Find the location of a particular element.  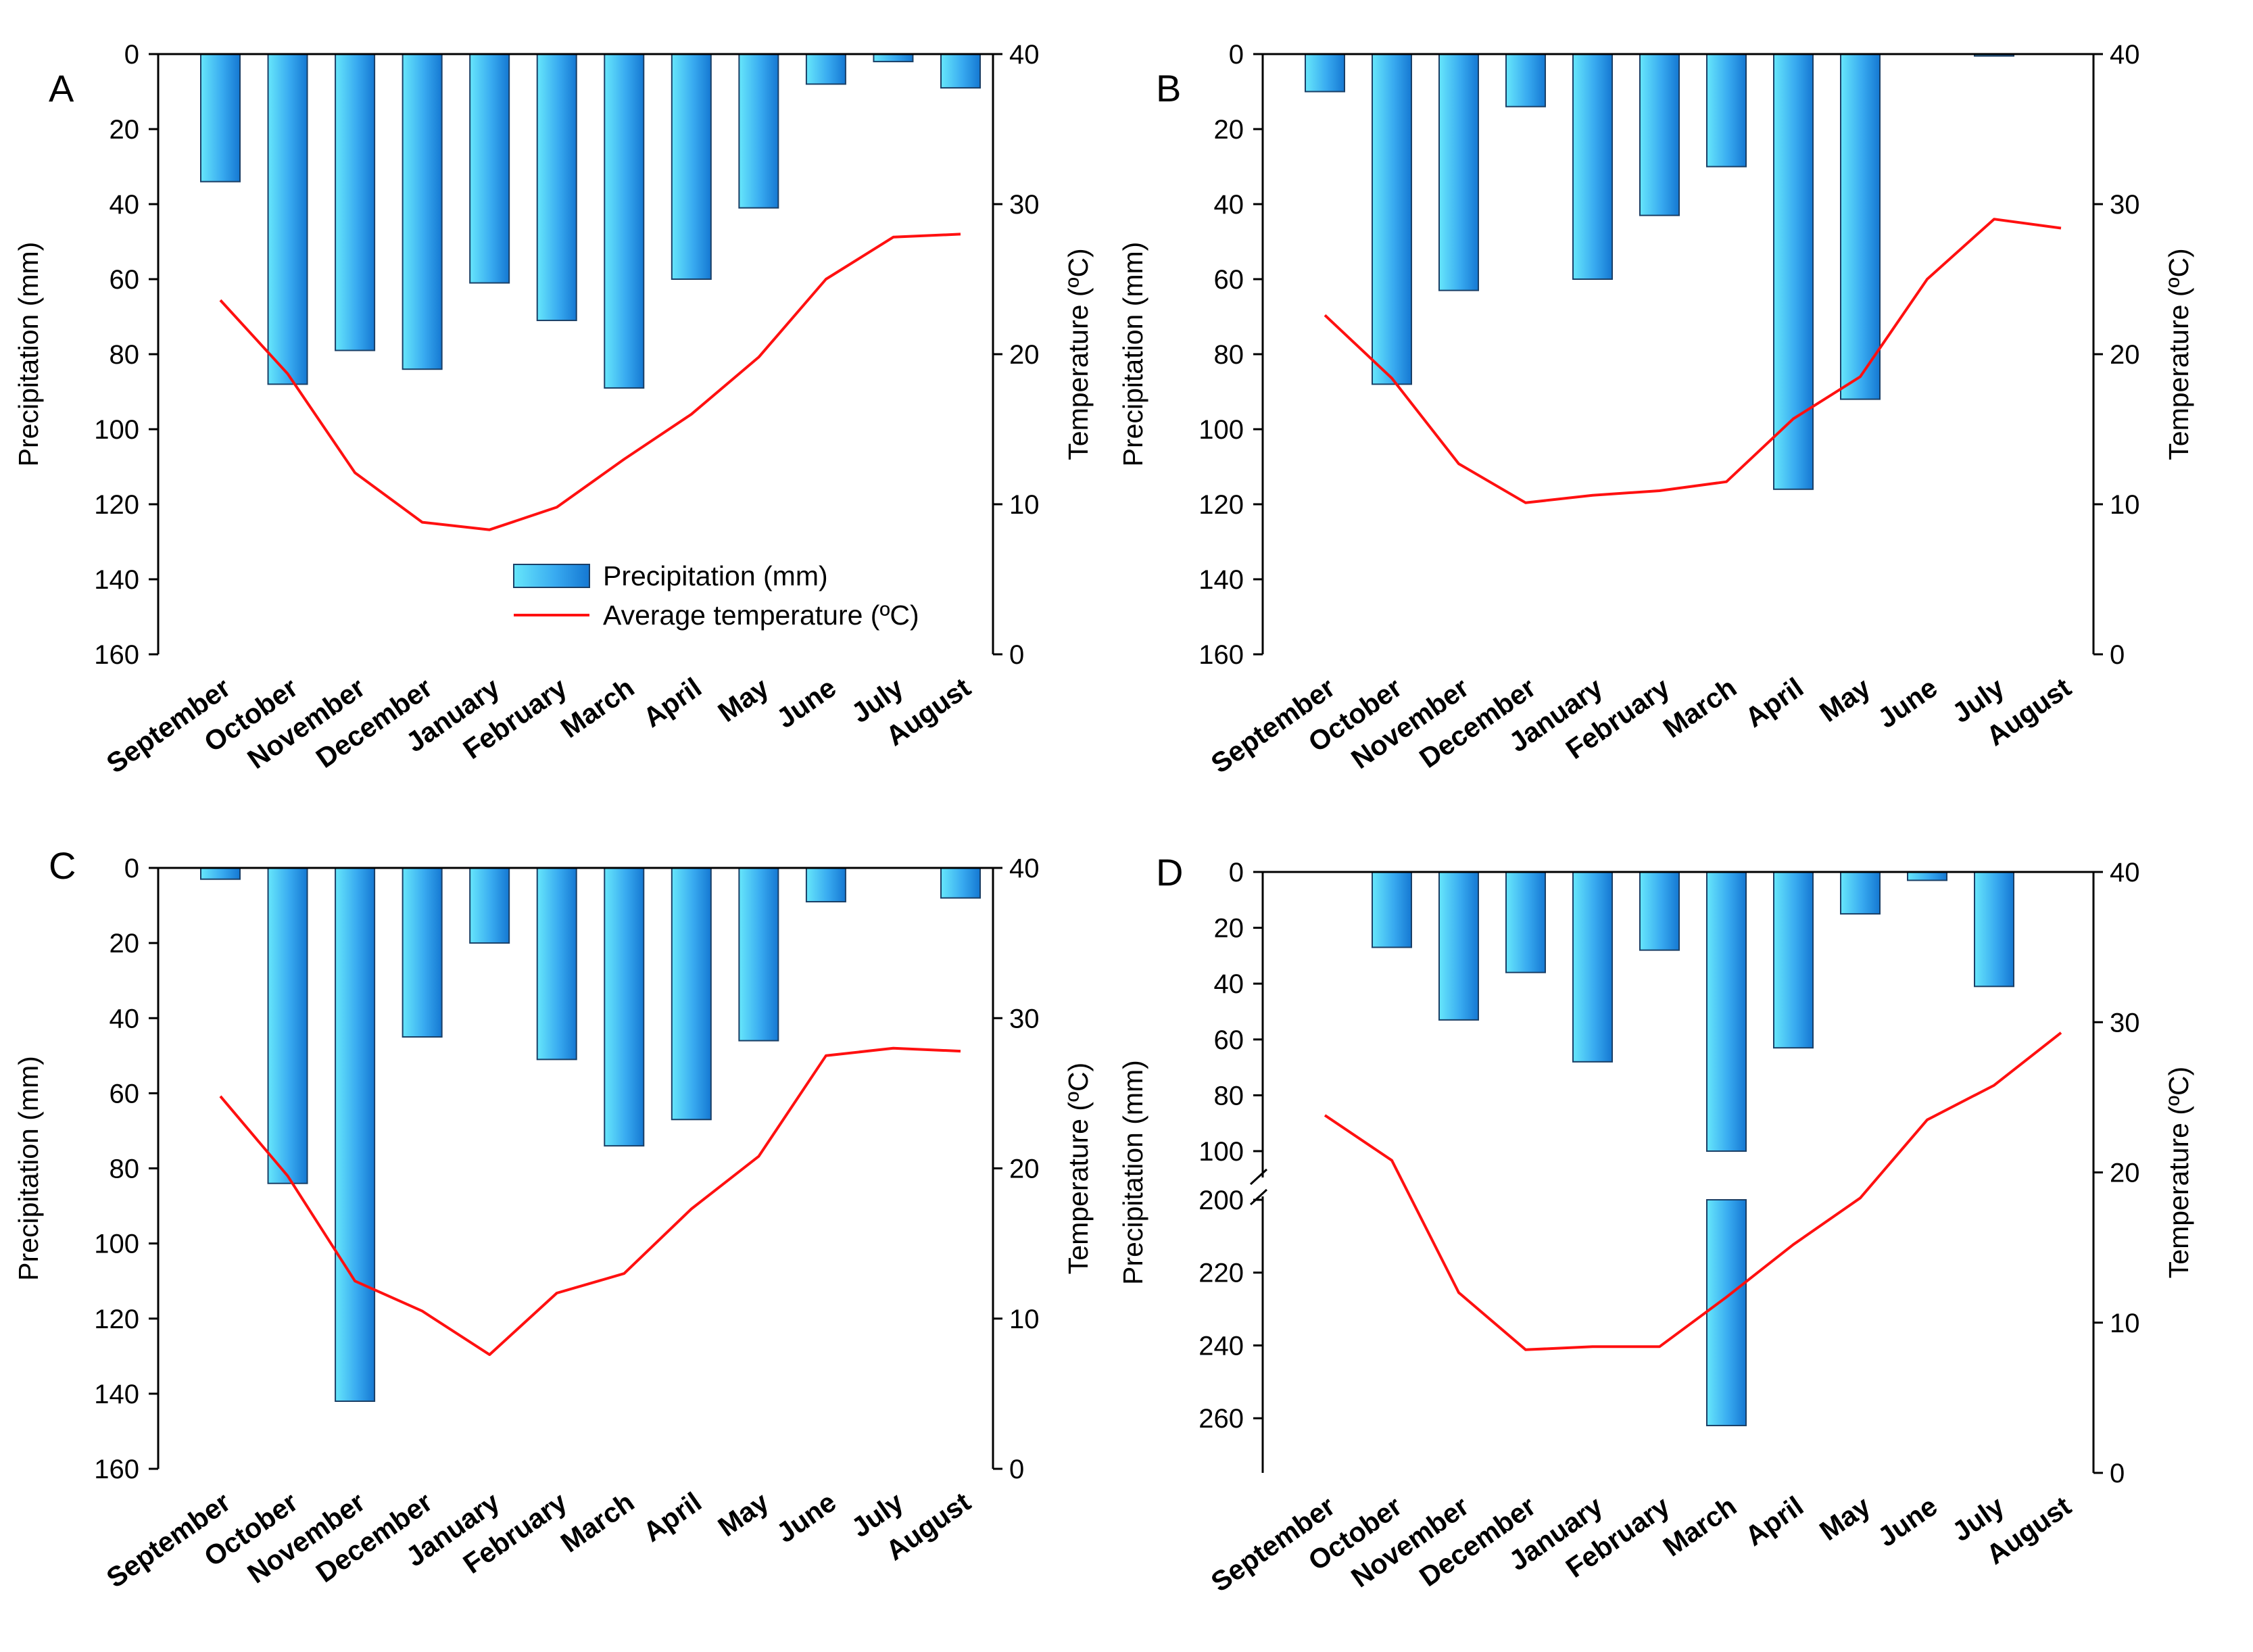

y-tick-label: 200 is located at coordinates (1221, 1200).